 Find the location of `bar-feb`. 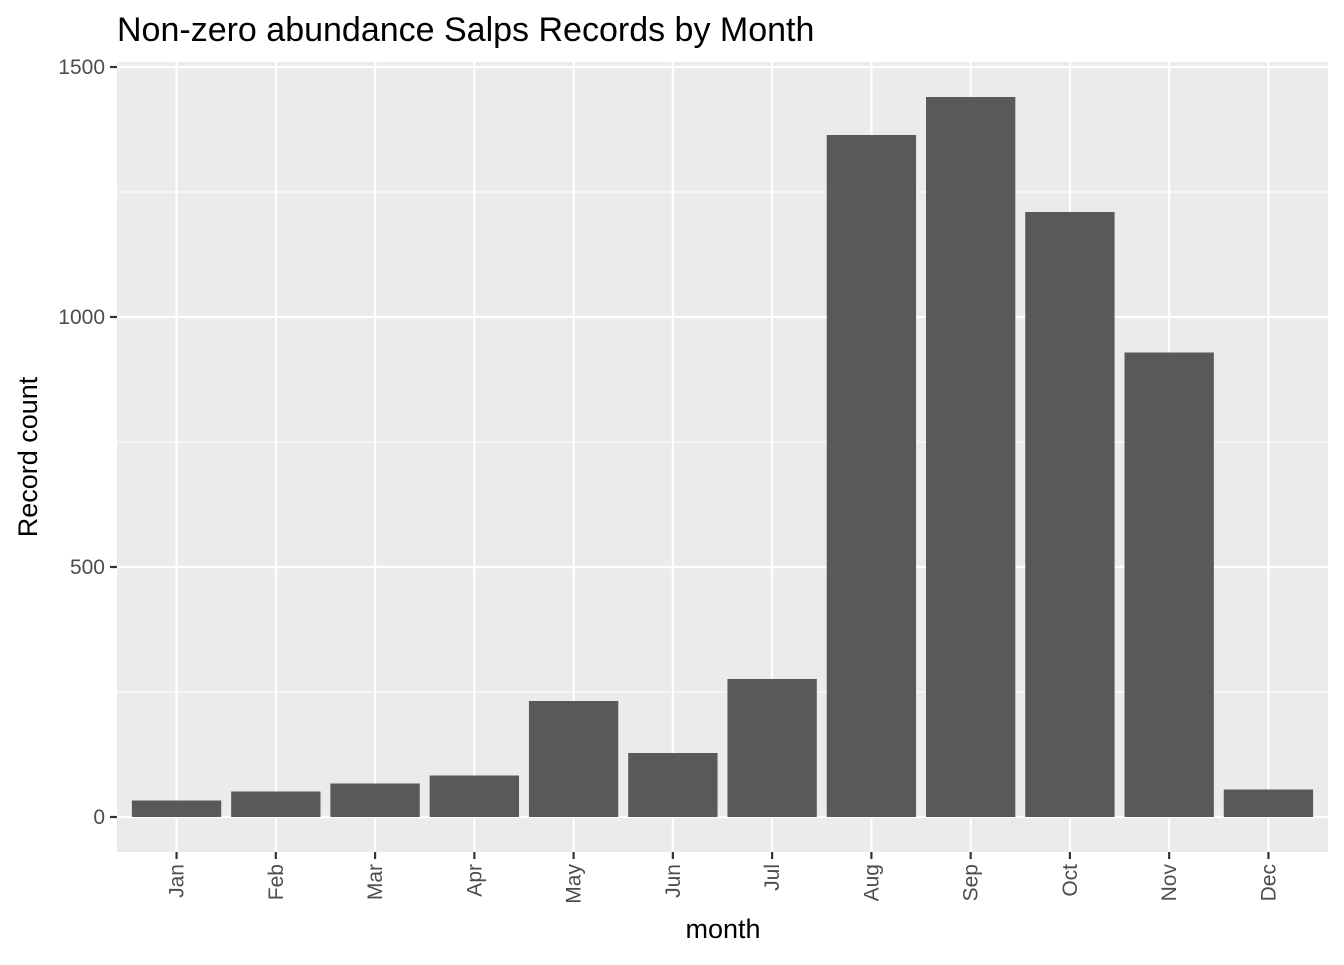

bar-feb is located at coordinates (276, 804).